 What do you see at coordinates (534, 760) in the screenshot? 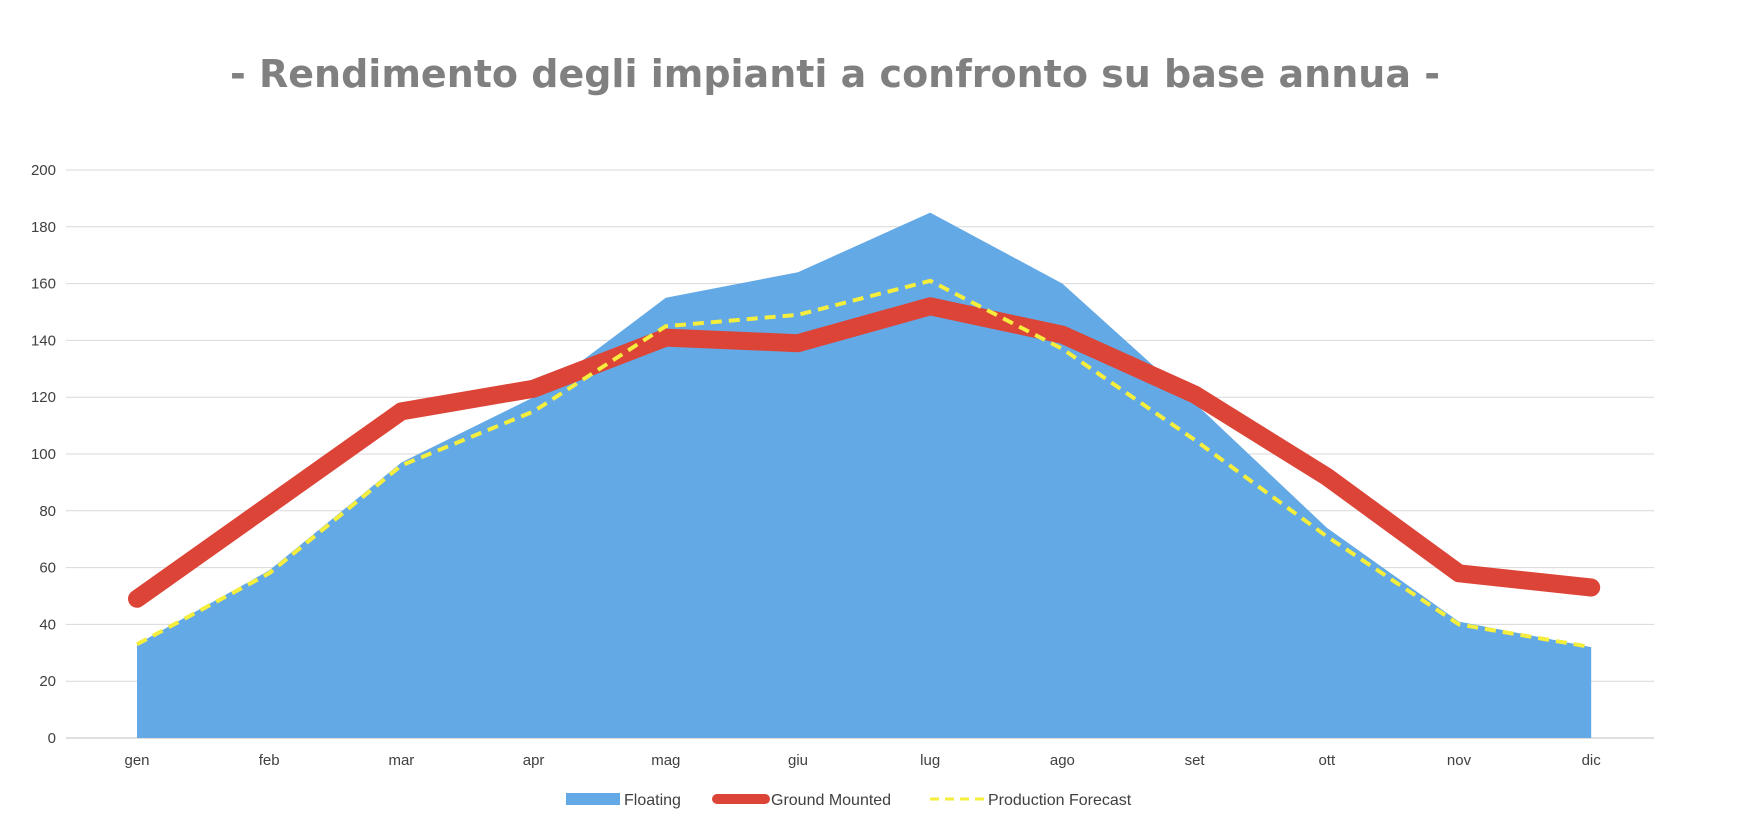
I see `x-tick-label: apr` at bounding box center [534, 760].